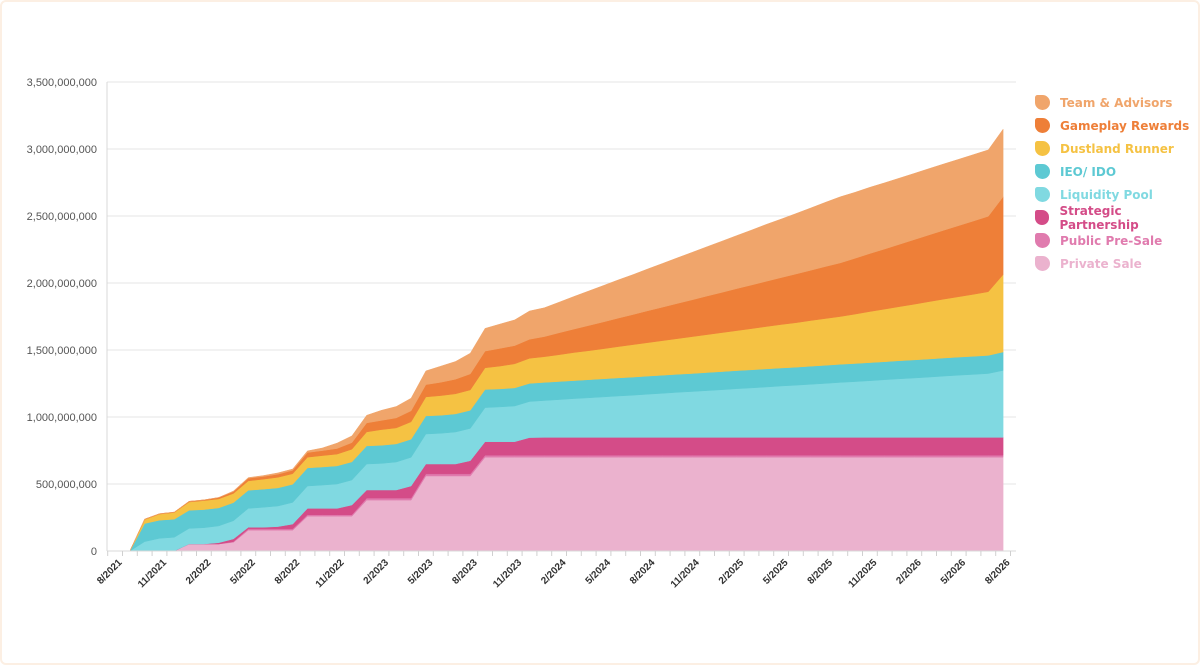 Image resolution: width=1200 pixels, height=665 pixels. What do you see at coordinates (732, 572) in the screenshot?
I see `x-tick-label: 2/2025` at bounding box center [732, 572].